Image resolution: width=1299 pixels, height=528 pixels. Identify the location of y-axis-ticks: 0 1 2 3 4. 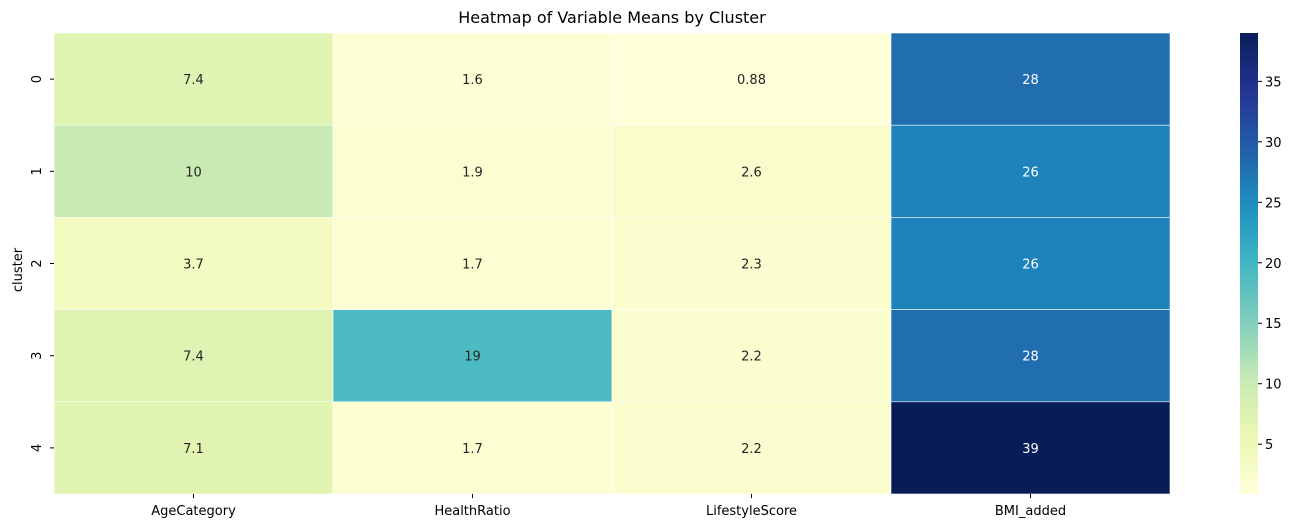
(42, 263).